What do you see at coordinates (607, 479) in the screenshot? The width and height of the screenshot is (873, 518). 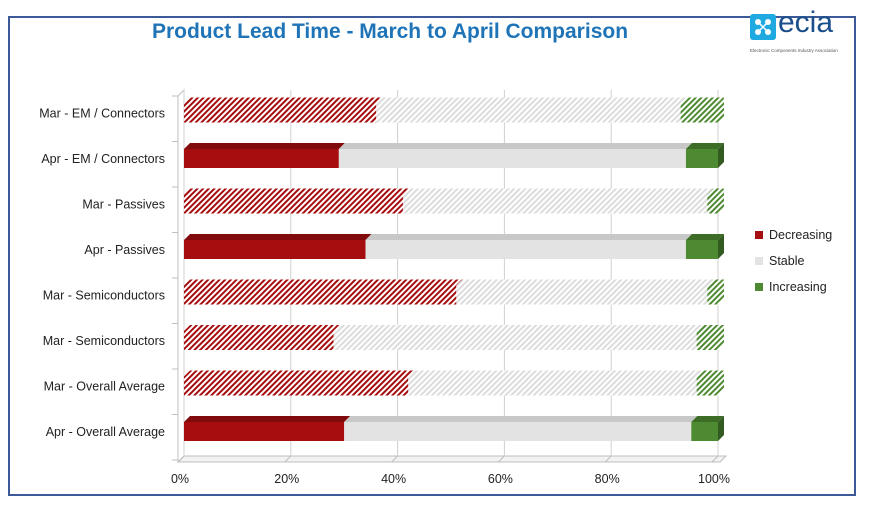 I see `x-tick-label: 80%` at bounding box center [607, 479].